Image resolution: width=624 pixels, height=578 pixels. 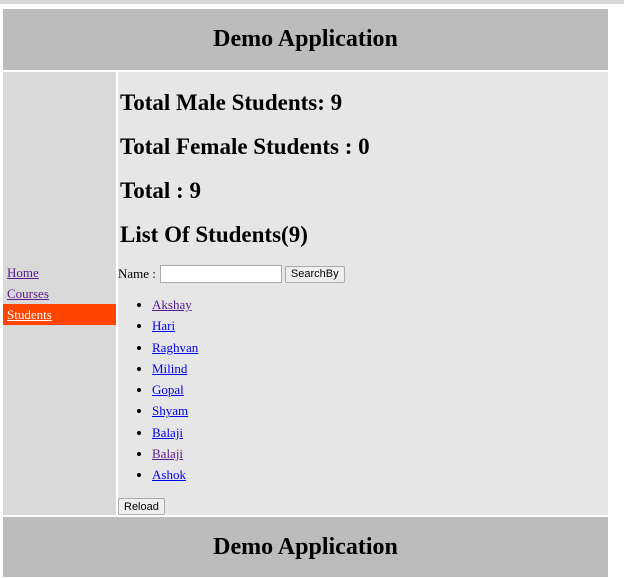 What do you see at coordinates (245, 146) in the screenshot?
I see `total-female-heading: Total Female Students : 0` at bounding box center [245, 146].